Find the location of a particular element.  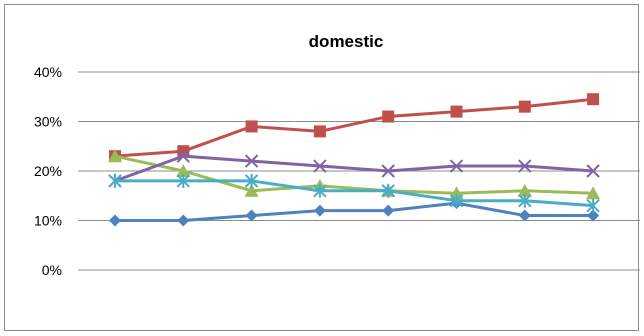

chart-title: domestic is located at coordinates (346, 41).